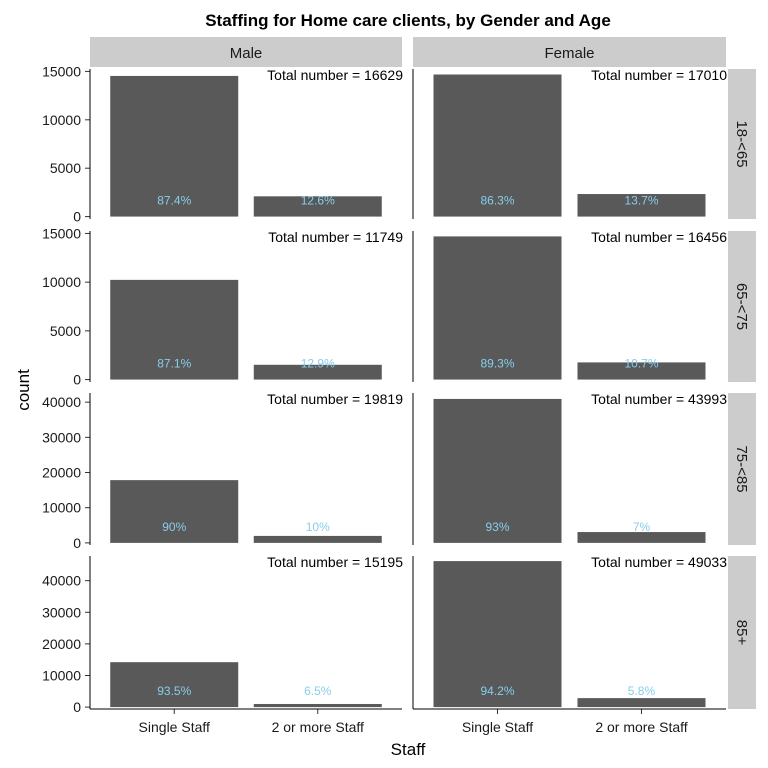 The height and width of the screenshot is (768, 768). What do you see at coordinates (497, 364) in the screenshot?
I see `bar-percentage-label: 89.3%` at bounding box center [497, 364].